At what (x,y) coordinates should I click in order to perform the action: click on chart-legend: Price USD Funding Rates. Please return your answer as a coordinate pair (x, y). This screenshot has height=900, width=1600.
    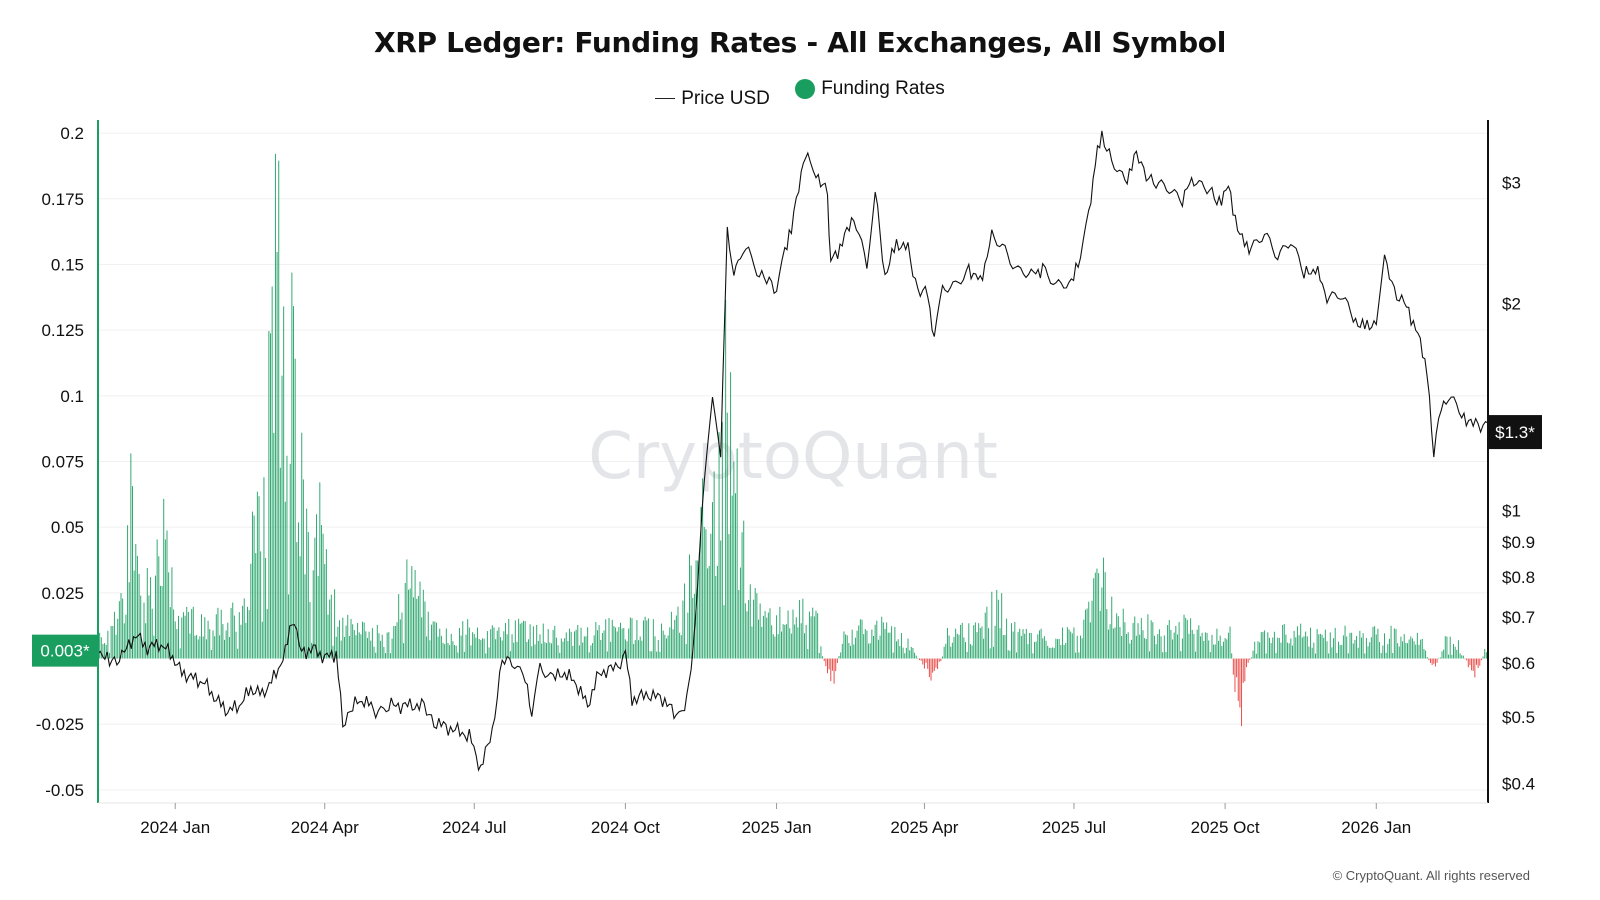
    Looking at the image, I should click on (800, 94).